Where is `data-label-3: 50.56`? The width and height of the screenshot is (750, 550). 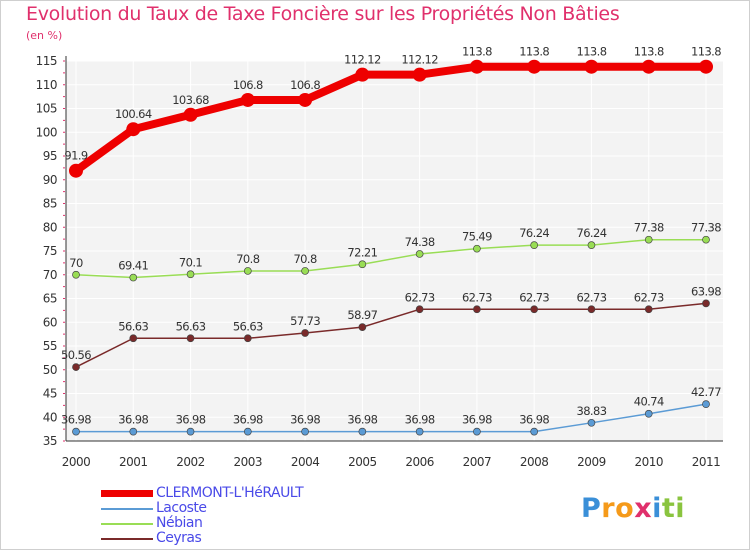
data-label-3: 50.56 is located at coordinates (76, 355).